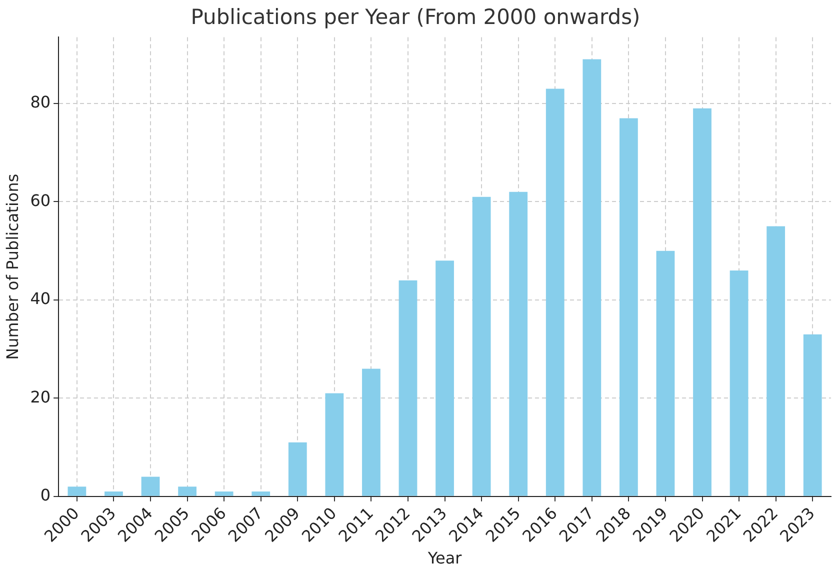  Describe the element at coordinates (40, 298) in the screenshot. I see `y-tick-label: 40` at that location.